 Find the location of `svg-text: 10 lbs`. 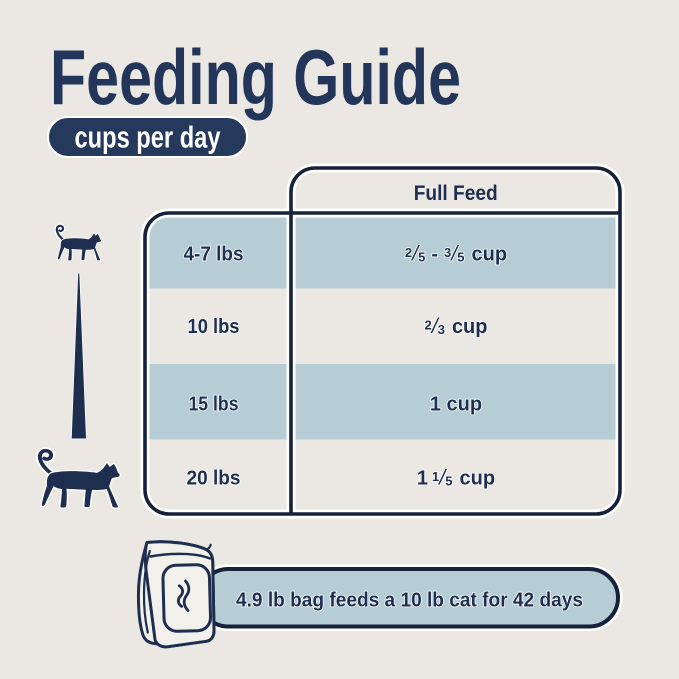

svg-text: 10 lbs is located at coordinates (214, 327).